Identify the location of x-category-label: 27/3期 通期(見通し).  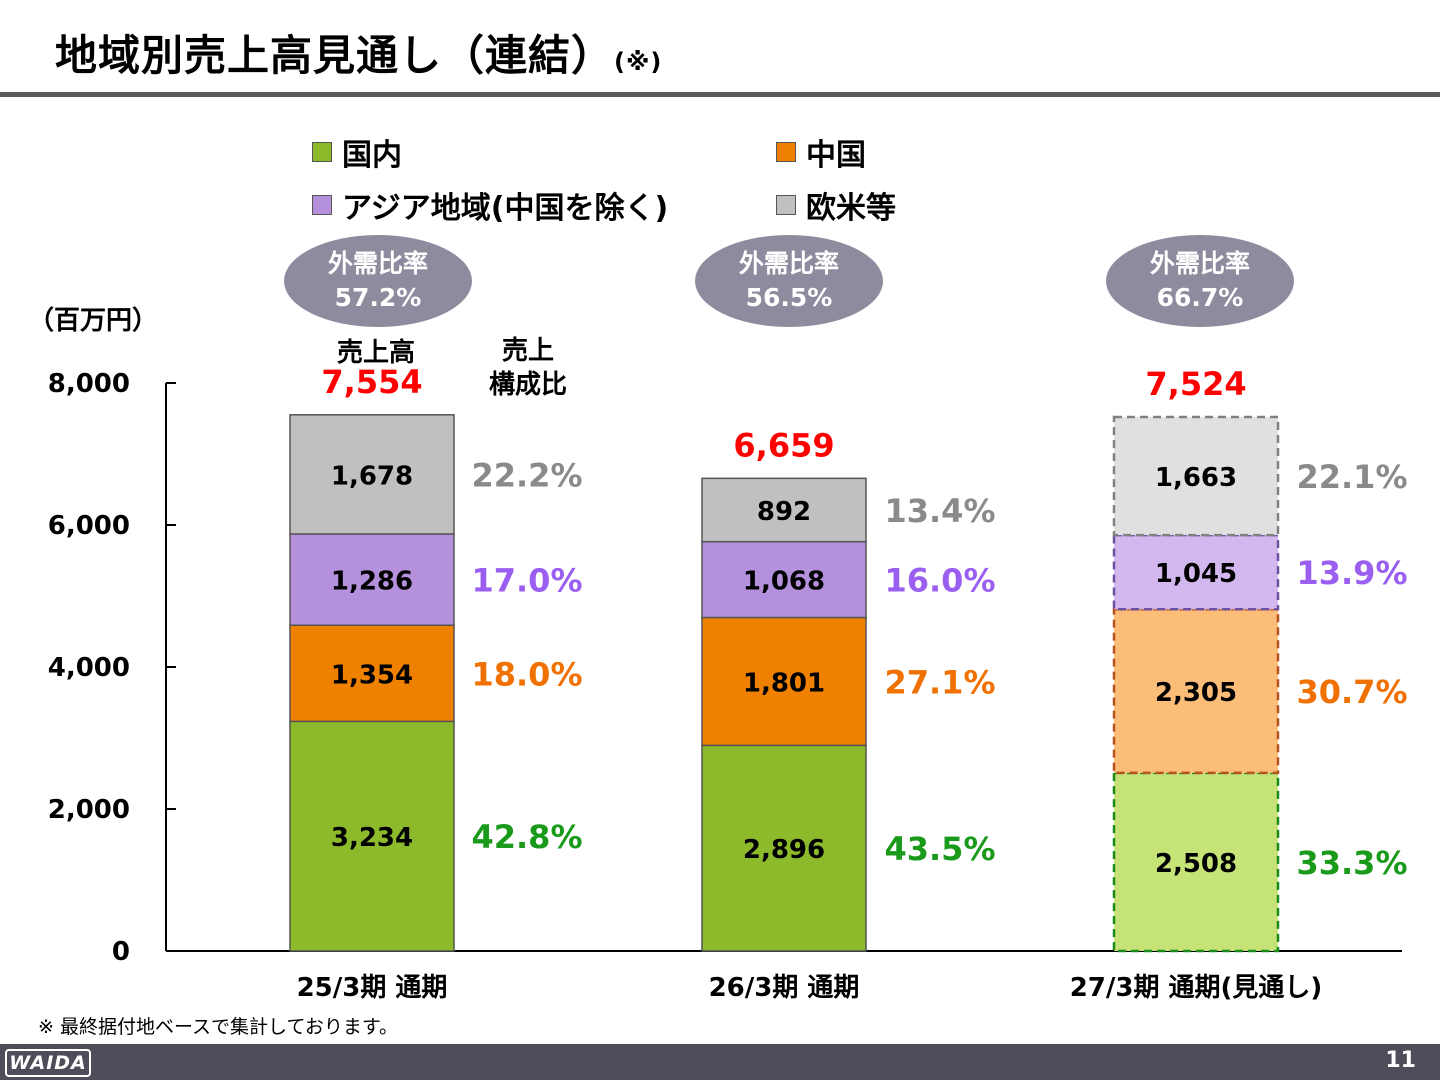
(1196, 988).